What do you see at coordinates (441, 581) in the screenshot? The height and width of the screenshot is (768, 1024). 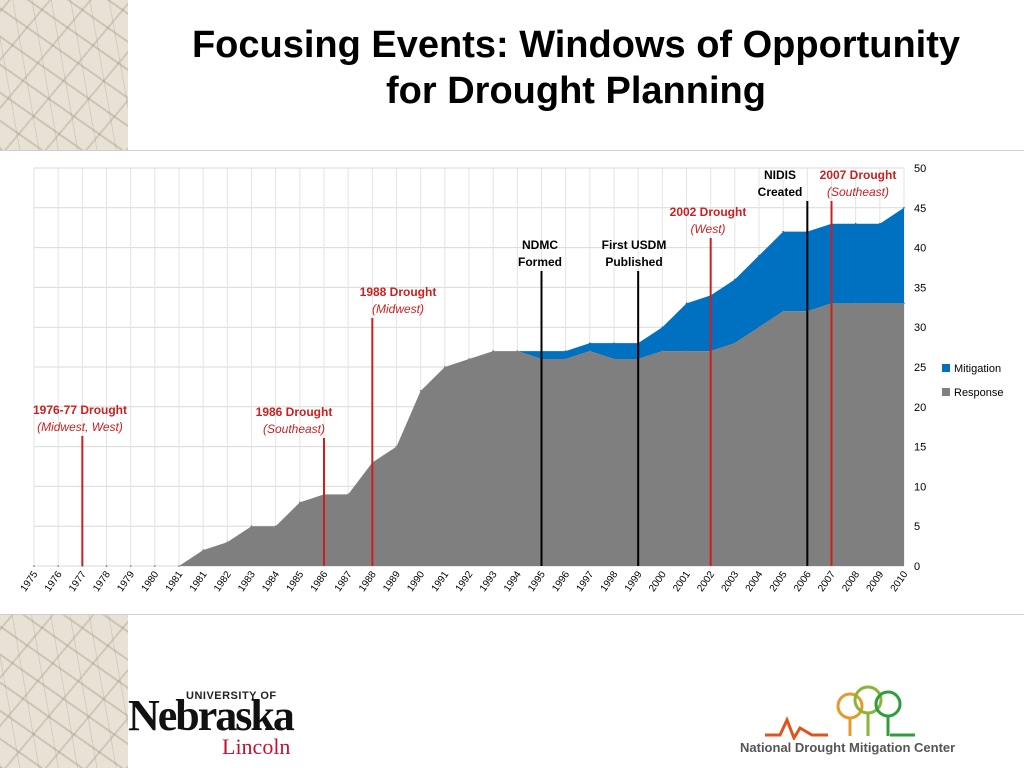 I see `x-tick-label: 1991` at bounding box center [441, 581].